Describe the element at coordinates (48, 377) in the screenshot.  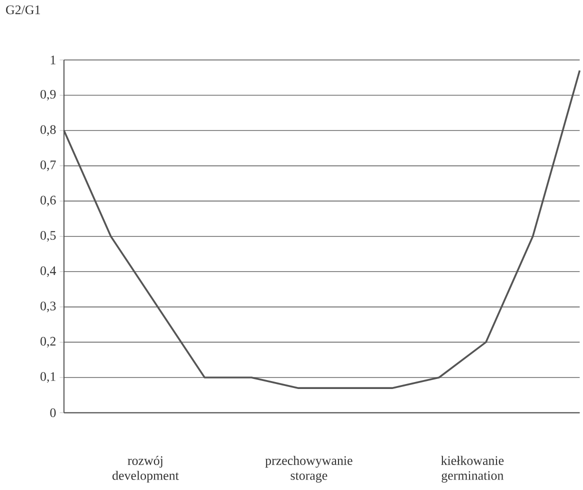
I see `y-tick-label: 0,1` at that location.